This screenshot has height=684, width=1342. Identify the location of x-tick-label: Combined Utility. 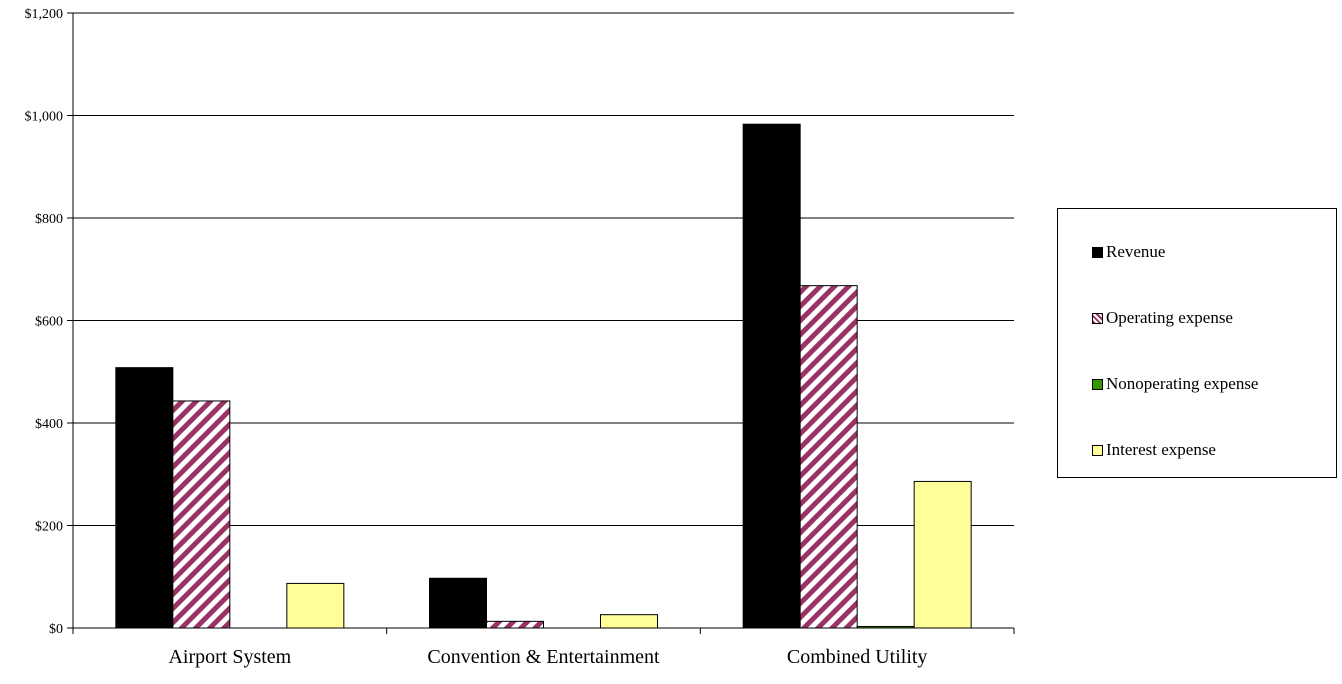
(857, 657).